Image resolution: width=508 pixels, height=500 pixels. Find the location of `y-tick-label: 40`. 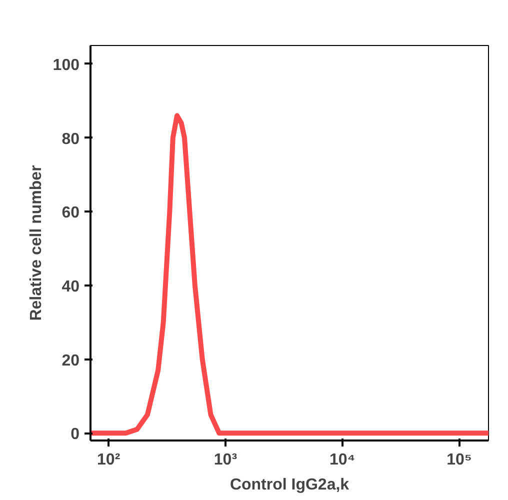

y-tick-label: 40 is located at coordinates (71, 287).